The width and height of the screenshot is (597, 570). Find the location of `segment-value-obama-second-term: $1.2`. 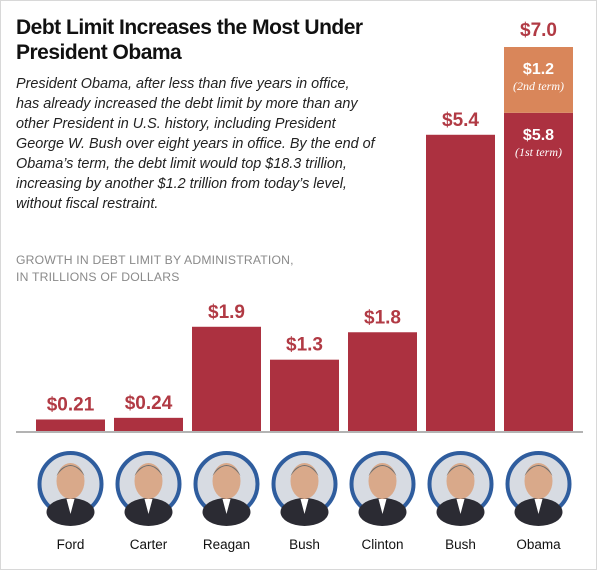

segment-value-obama-second-term: $1.2 is located at coordinates (538, 69).